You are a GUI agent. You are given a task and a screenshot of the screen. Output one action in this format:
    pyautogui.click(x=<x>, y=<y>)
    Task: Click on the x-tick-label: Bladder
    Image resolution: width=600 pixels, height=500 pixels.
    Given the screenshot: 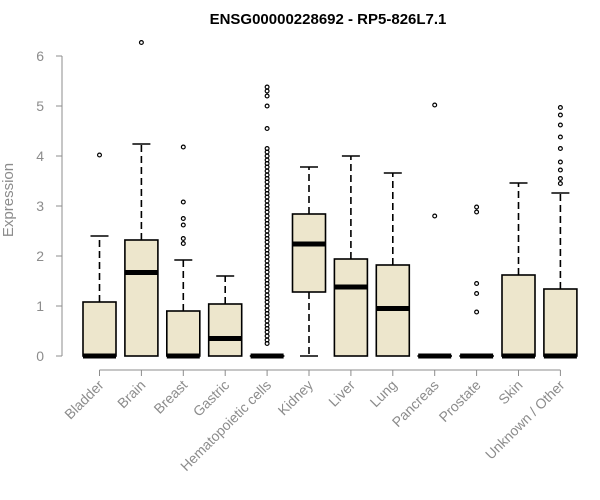 What is the action you would take?
    pyautogui.click(x=84, y=400)
    